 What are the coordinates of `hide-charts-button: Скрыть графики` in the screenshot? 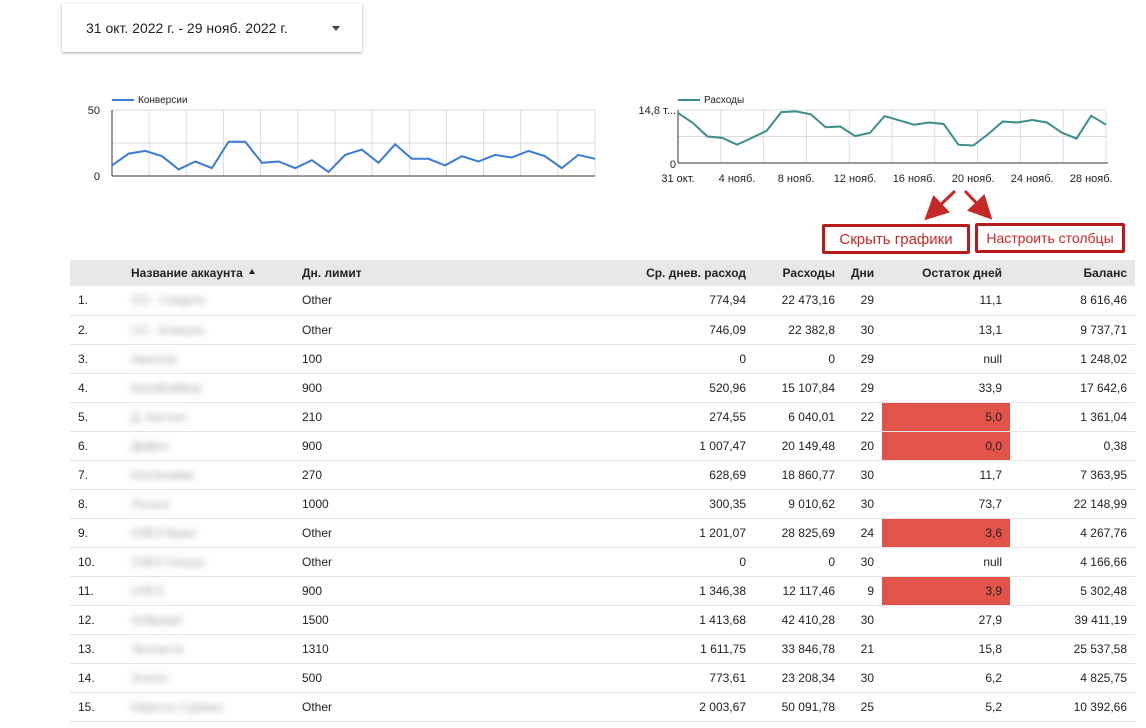 It's located at (896, 239).